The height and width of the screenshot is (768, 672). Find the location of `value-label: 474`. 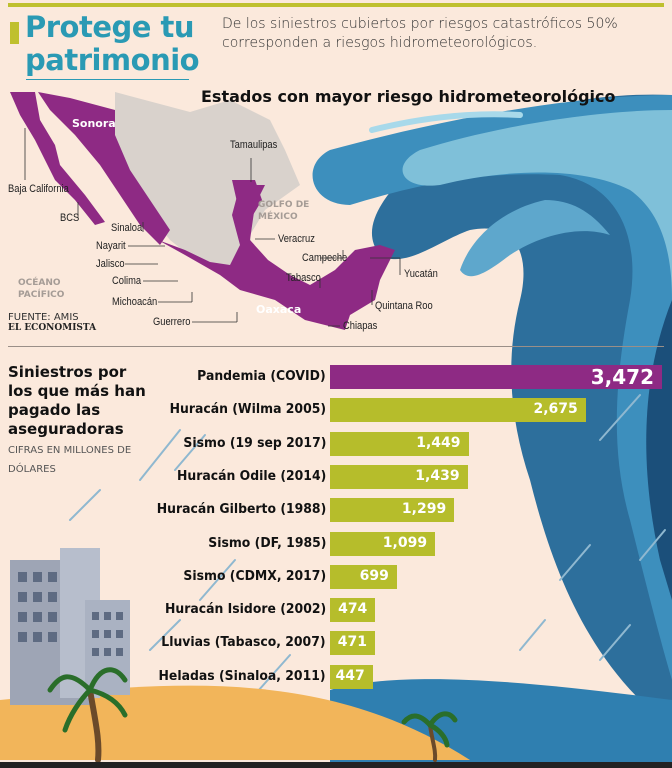

value-label: 474 is located at coordinates (353, 609).